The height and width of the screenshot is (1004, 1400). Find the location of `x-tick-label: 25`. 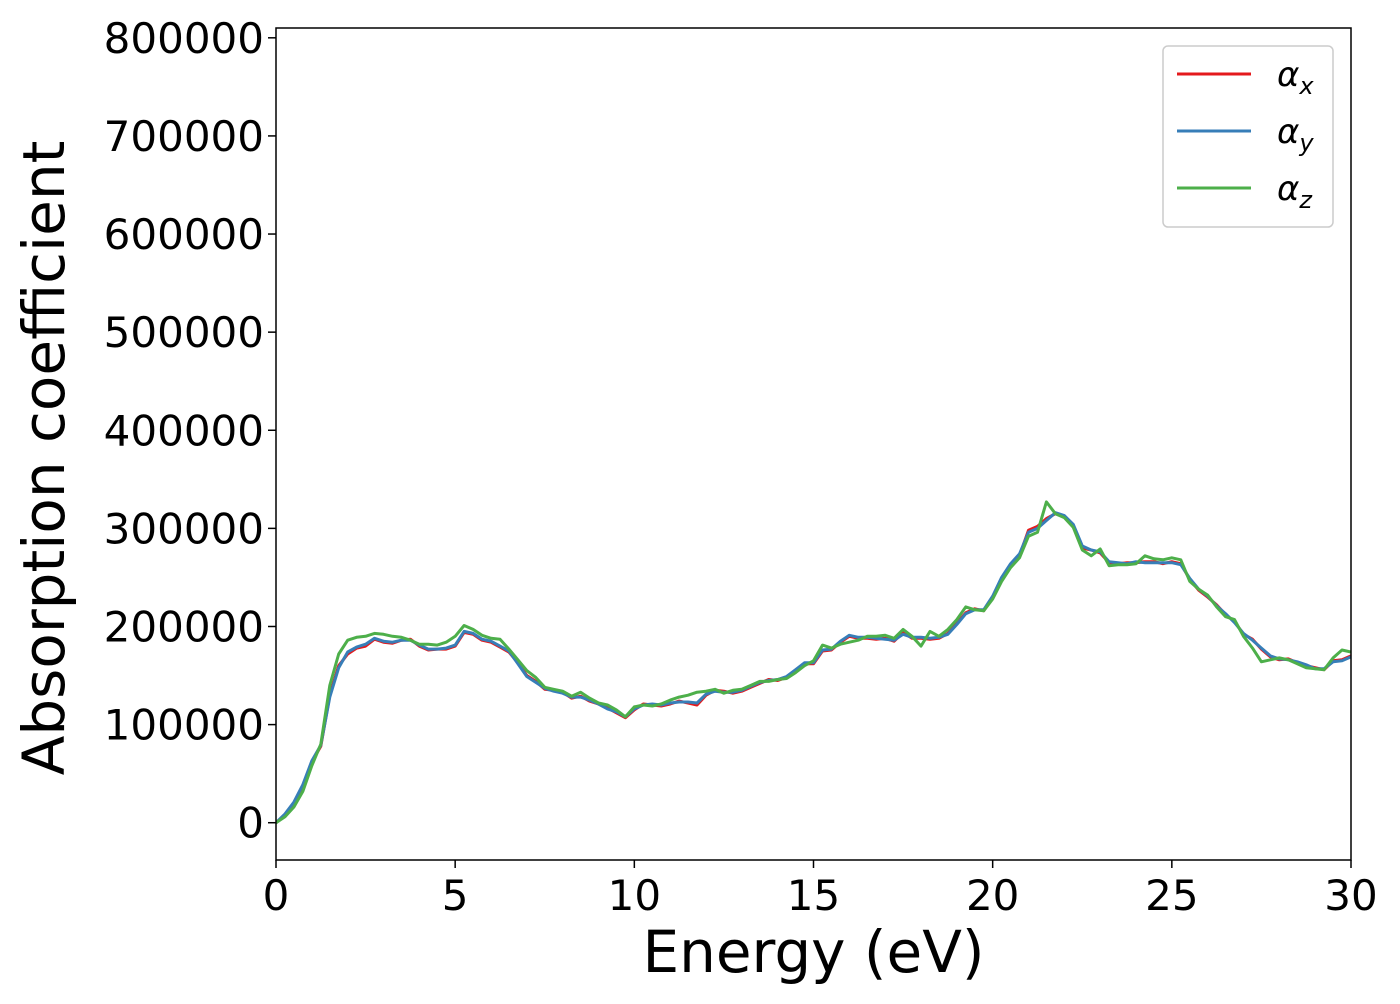

x-tick-label: 25 is located at coordinates (1171, 895).